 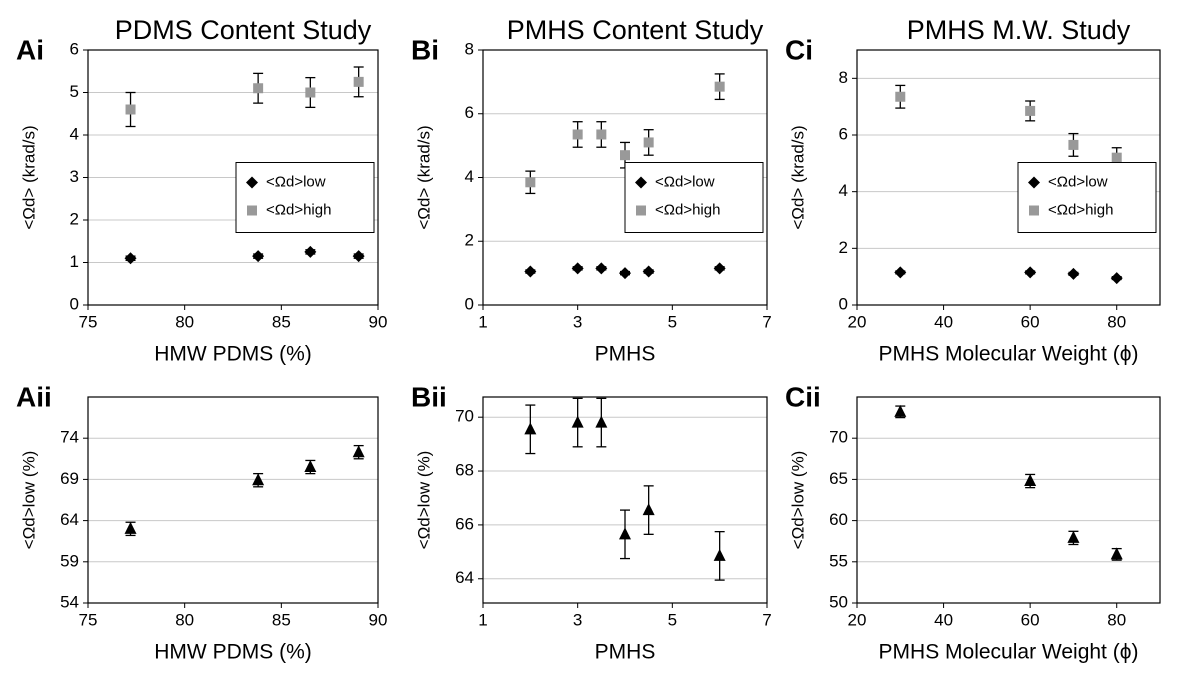 What do you see at coordinates (429, 396) in the screenshot?
I see `panel-label: Bii` at bounding box center [429, 396].